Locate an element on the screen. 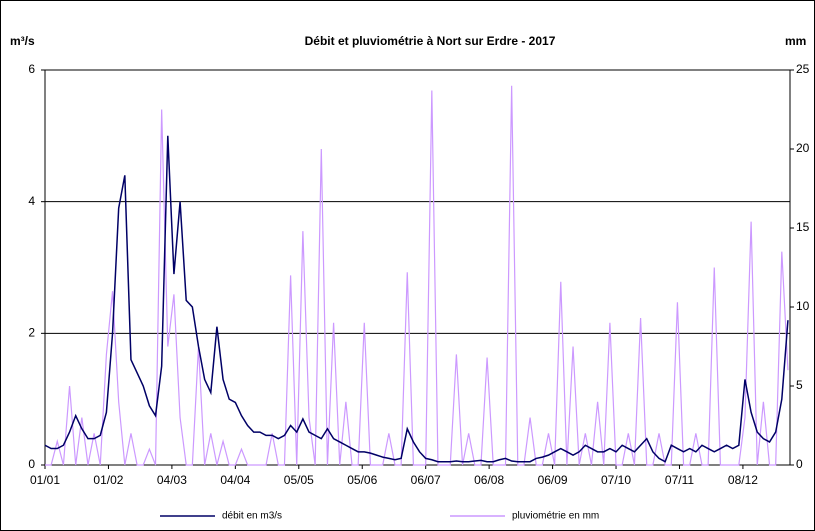  x-tick-label: 05/06 is located at coordinates (362, 480).